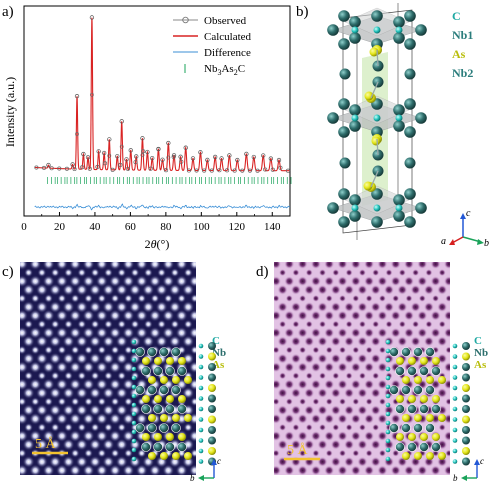 Image resolution: width=500 pixels, height=491 pixels. What do you see at coordinates (443, 241) in the screenshot?
I see `svg-text: a` at bounding box center [443, 241].